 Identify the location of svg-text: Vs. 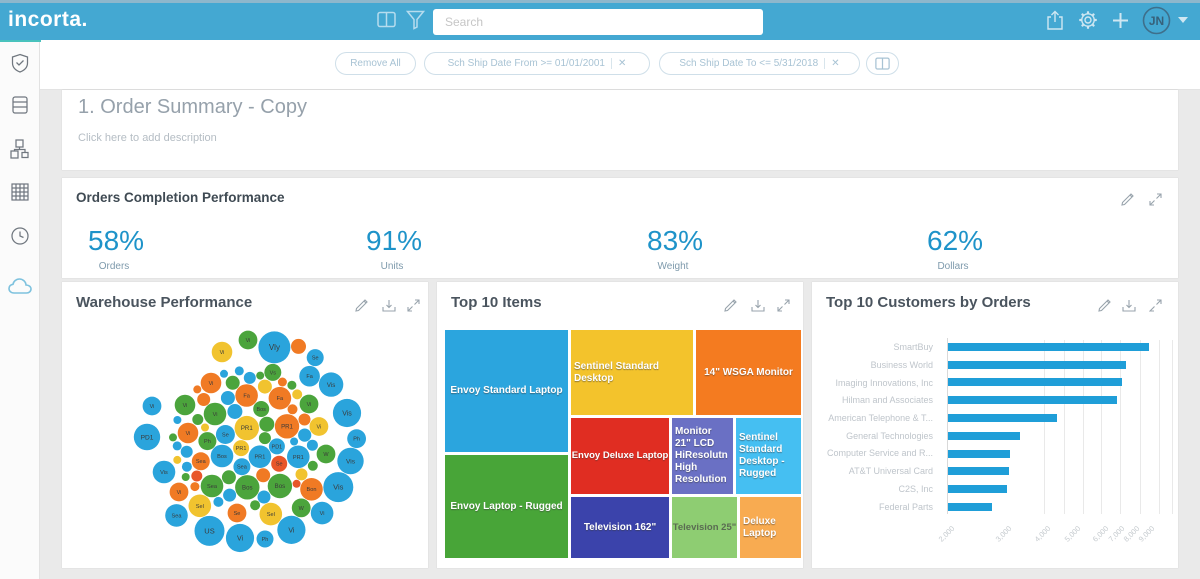
(273, 373).